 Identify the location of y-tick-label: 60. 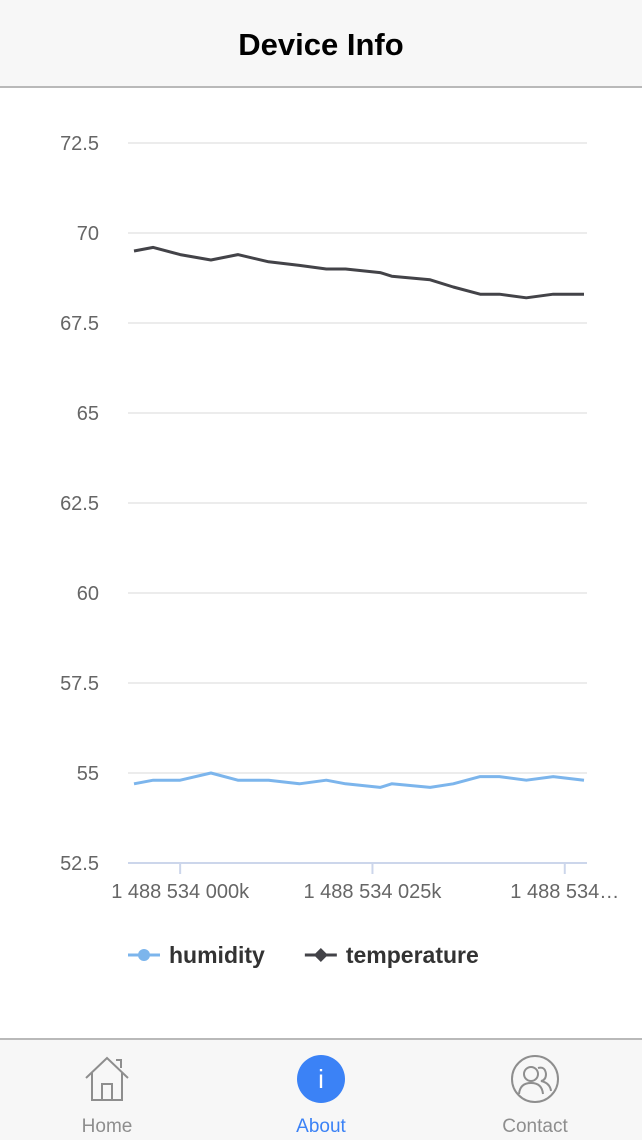
(88, 594).